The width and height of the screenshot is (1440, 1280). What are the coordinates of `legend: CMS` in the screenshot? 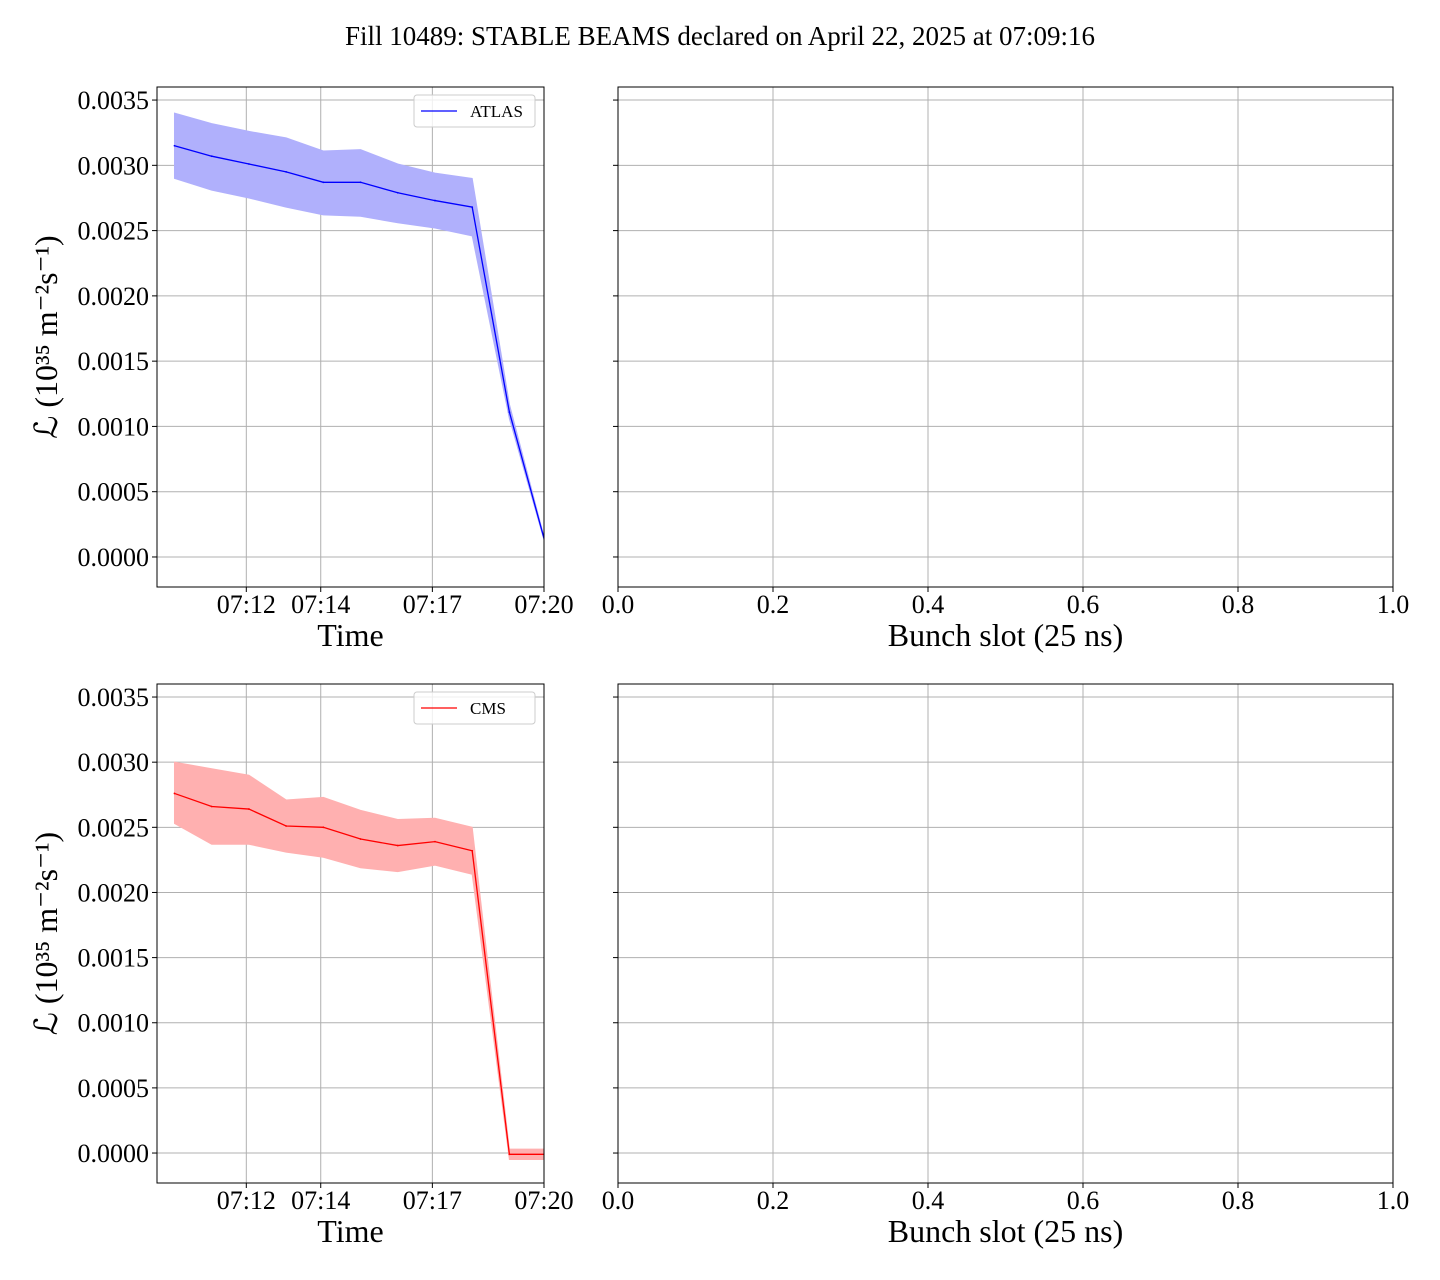 It's located at (474, 708).